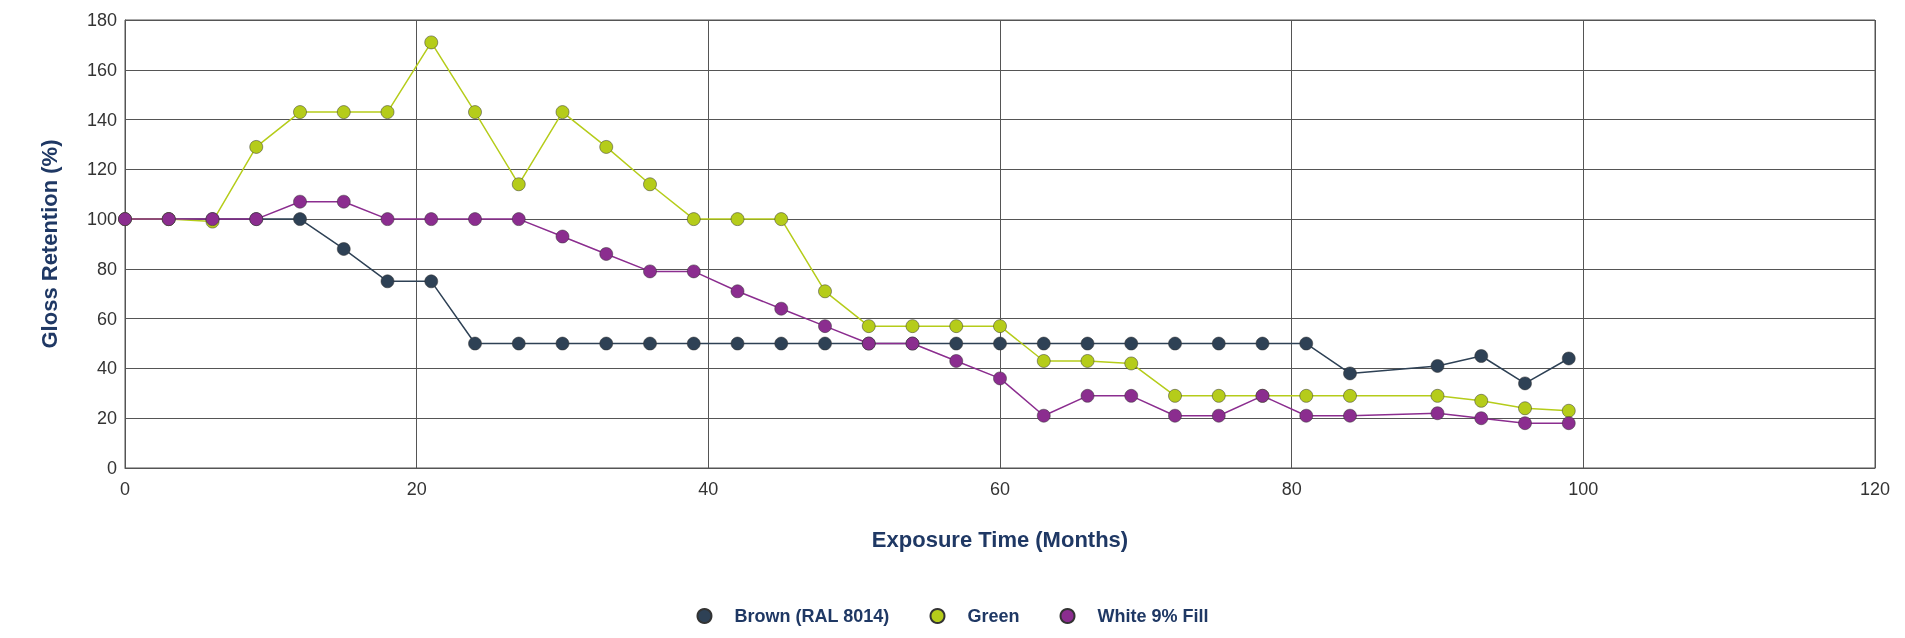 The height and width of the screenshot is (638, 1905). What do you see at coordinates (1153, 616) in the screenshot?
I see `legend-label: White 9% Fill` at bounding box center [1153, 616].